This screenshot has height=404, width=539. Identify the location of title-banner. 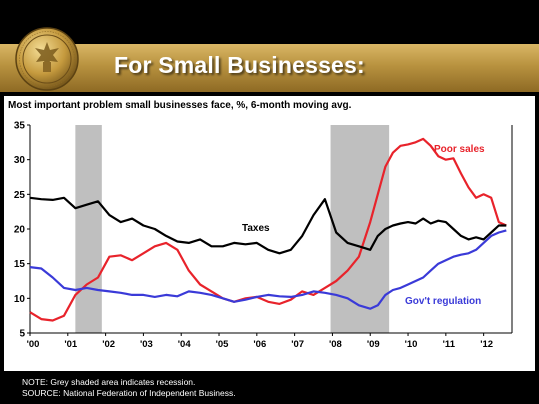
(269, 68).